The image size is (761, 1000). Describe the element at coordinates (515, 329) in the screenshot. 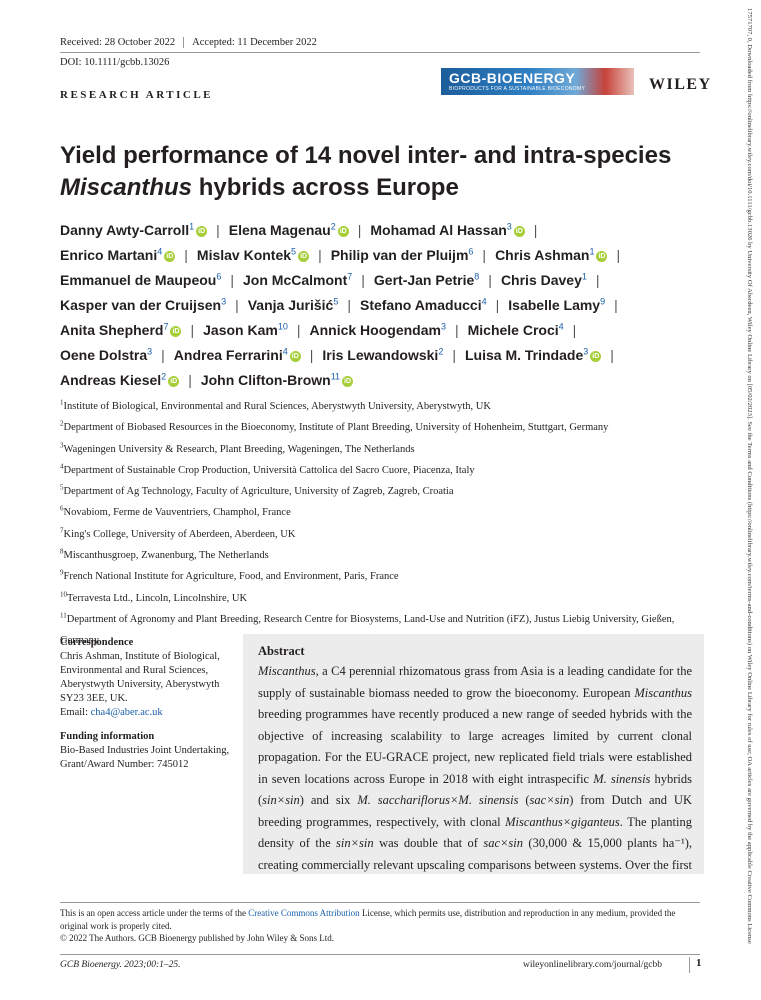

I see `author-name: Michele Croci4` at that location.